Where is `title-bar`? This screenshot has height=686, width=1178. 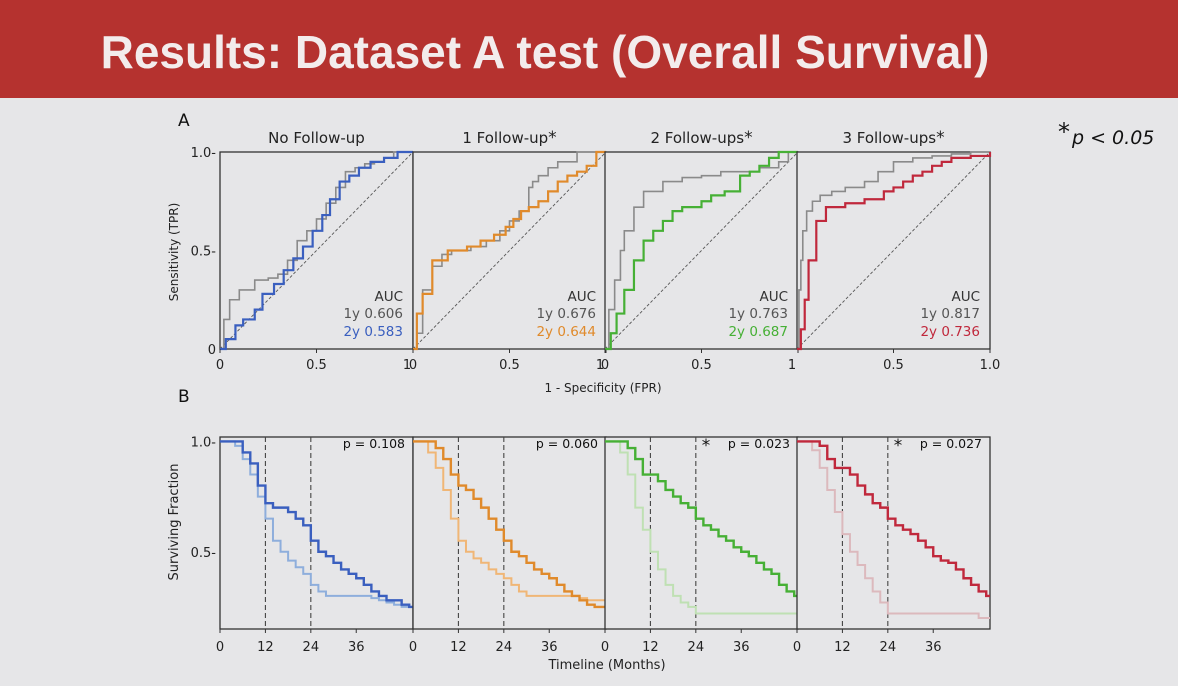 title-bar is located at coordinates (589, 49).